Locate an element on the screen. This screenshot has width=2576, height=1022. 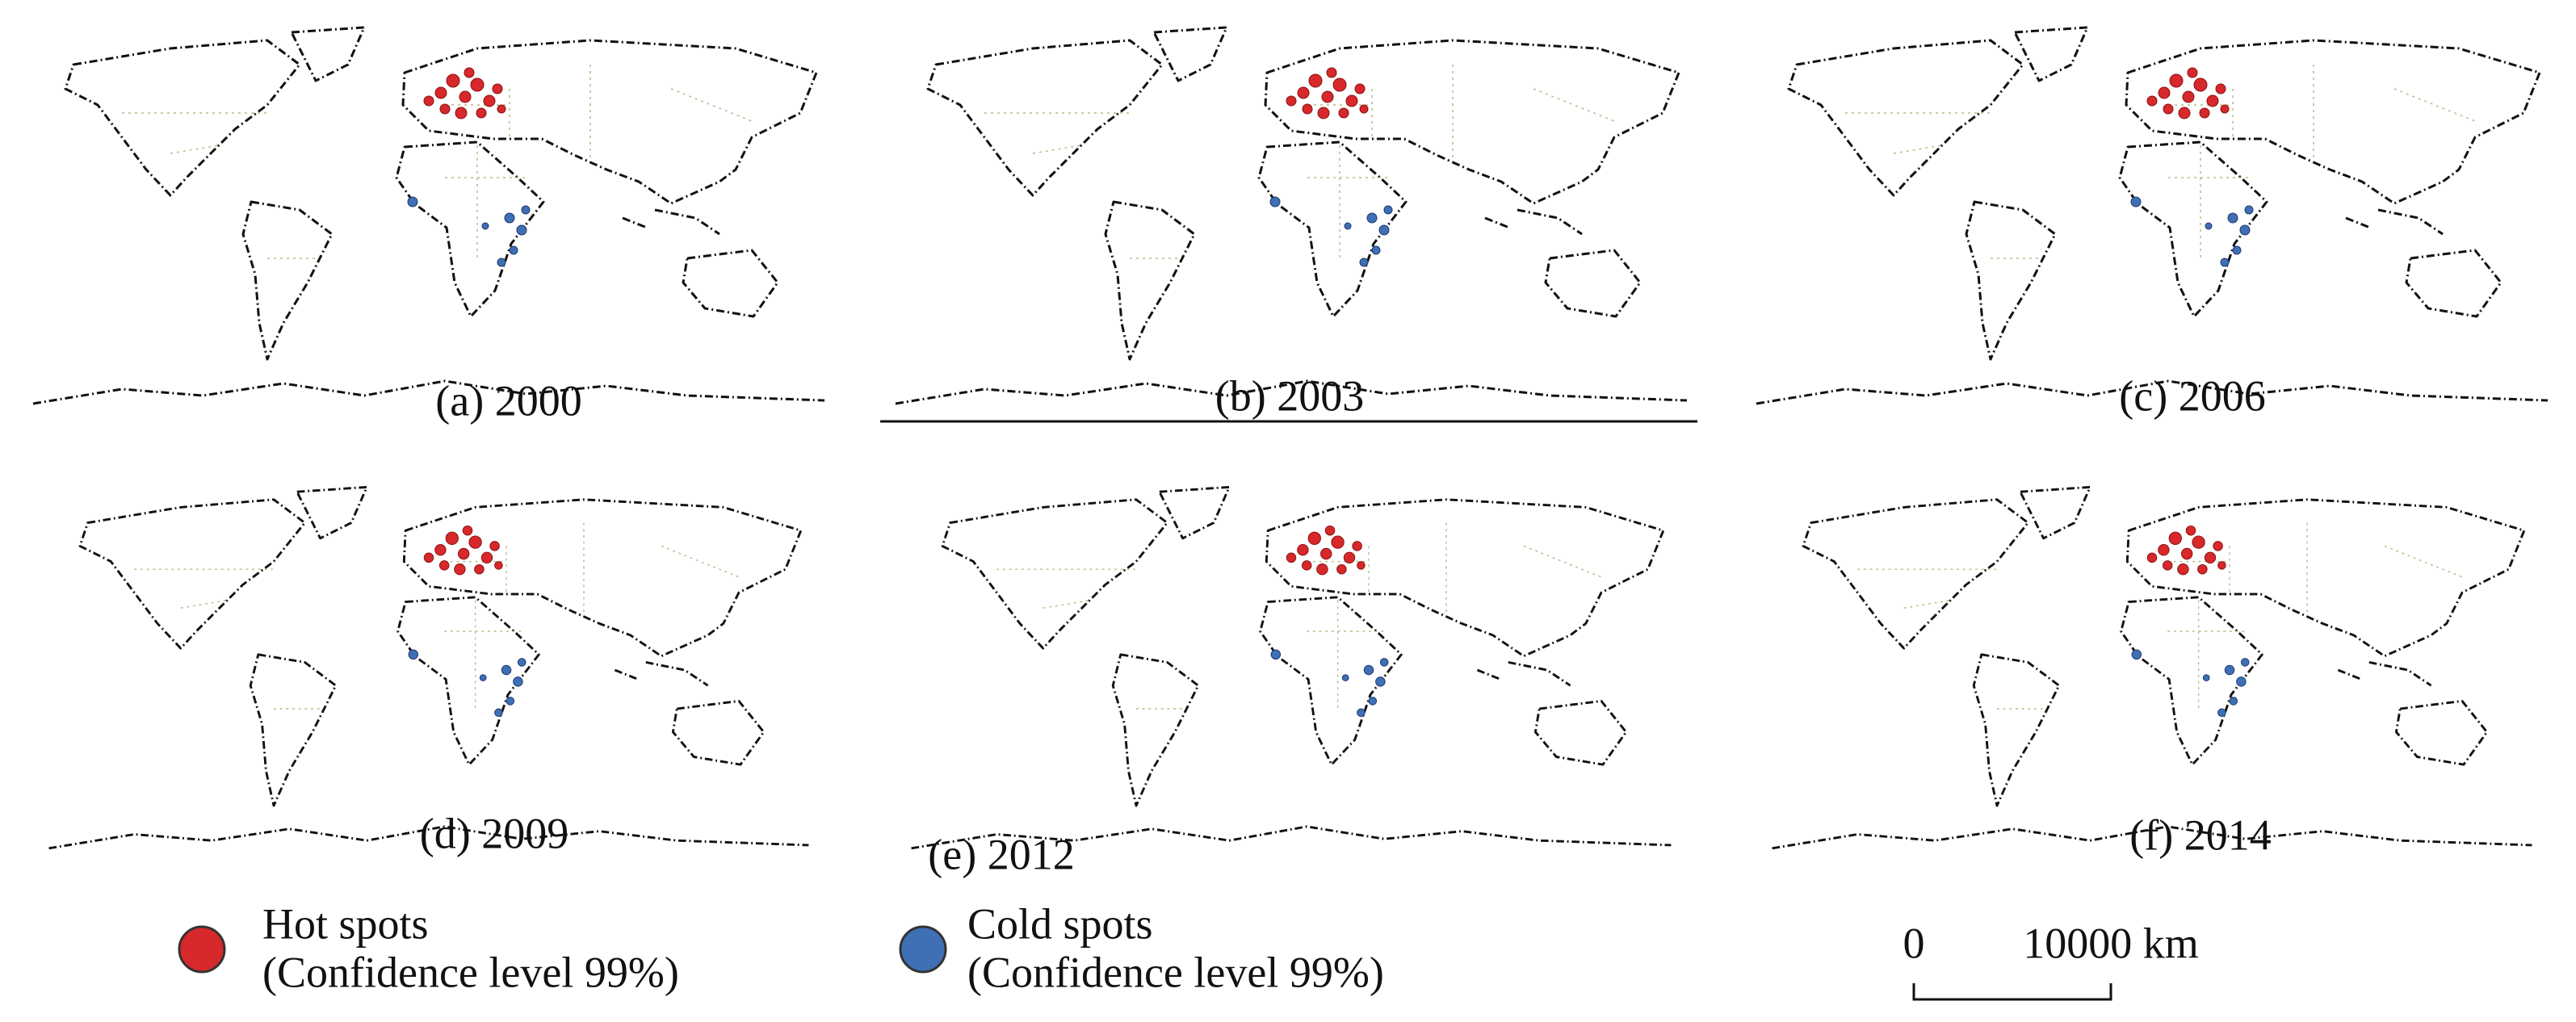
panel-label: (f) 2014 is located at coordinates (2200, 834).